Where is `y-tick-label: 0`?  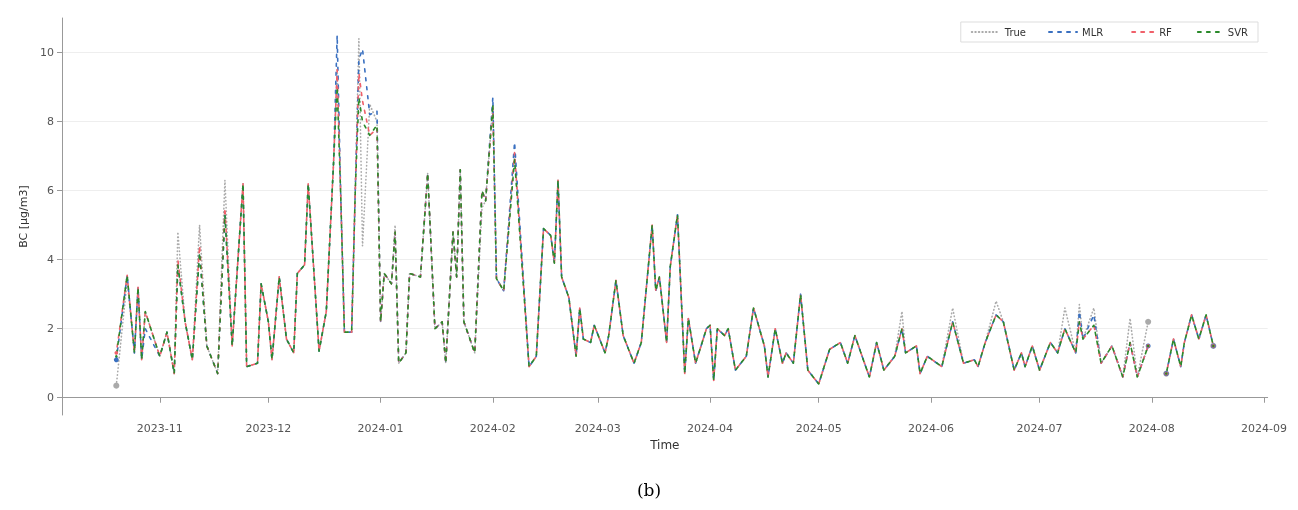 y-tick-label: 0 is located at coordinates (50, 398).